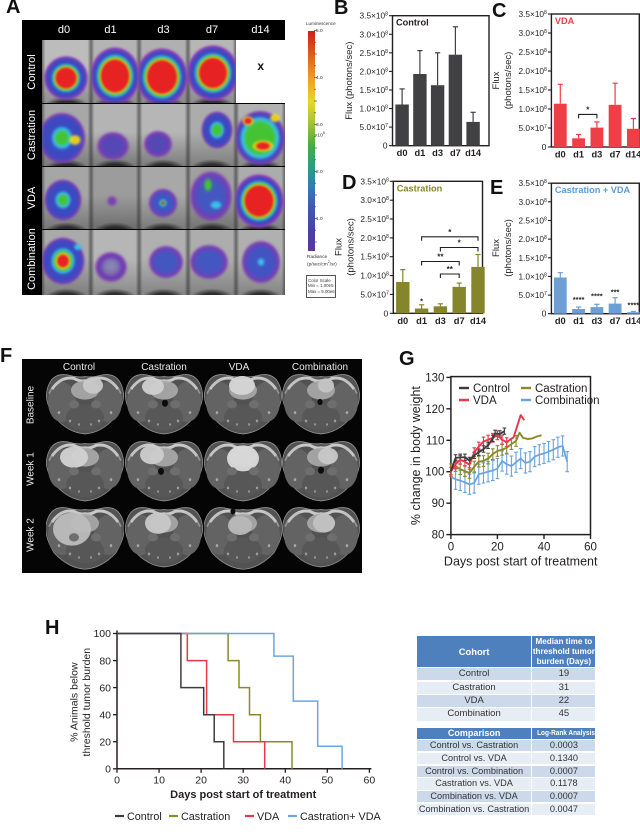 This screenshot has width=640, height=835. What do you see at coordinates (243, 780) in the screenshot?
I see `svg-text: 30` at bounding box center [243, 780].